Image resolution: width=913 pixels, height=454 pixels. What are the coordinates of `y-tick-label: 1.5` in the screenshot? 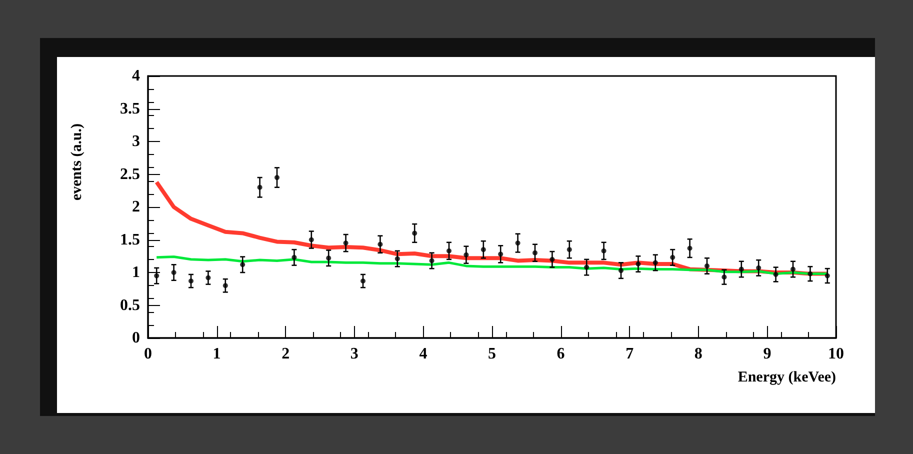 It's located at (130, 239).